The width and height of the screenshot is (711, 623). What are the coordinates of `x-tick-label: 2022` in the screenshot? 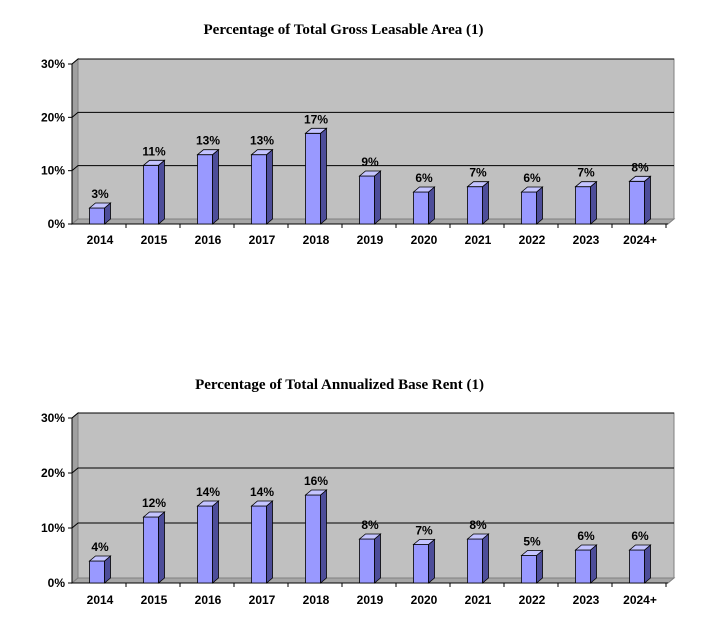 It's located at (532, 600).